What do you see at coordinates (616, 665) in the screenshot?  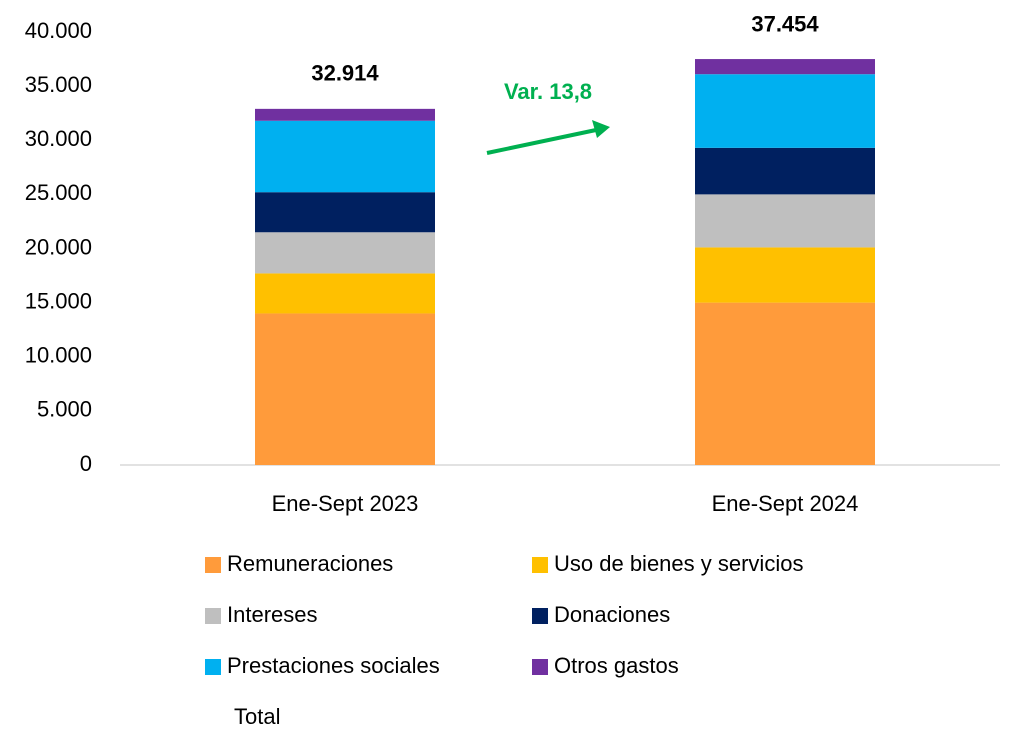 I see `legend-label: Otros gastos` at bounding box center [616, 665].